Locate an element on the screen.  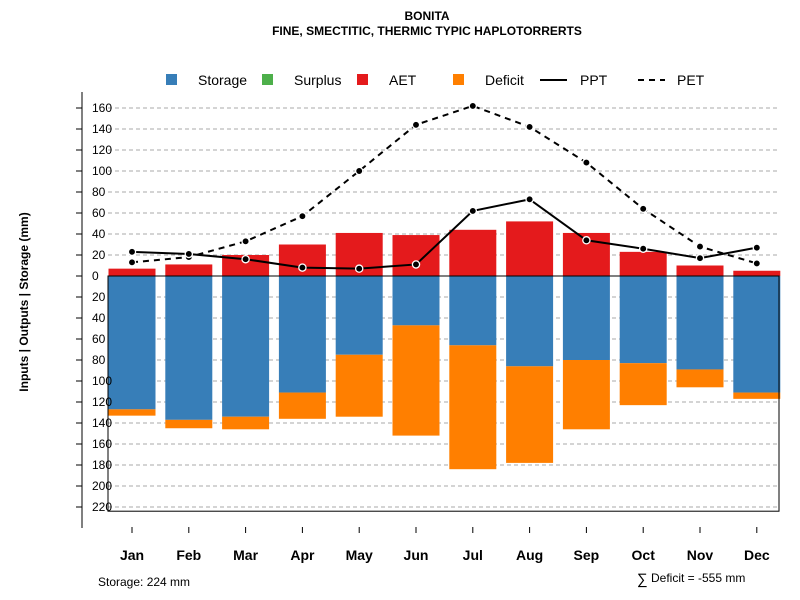
deficit-legend-swatch is located at coordinates (458, 79).